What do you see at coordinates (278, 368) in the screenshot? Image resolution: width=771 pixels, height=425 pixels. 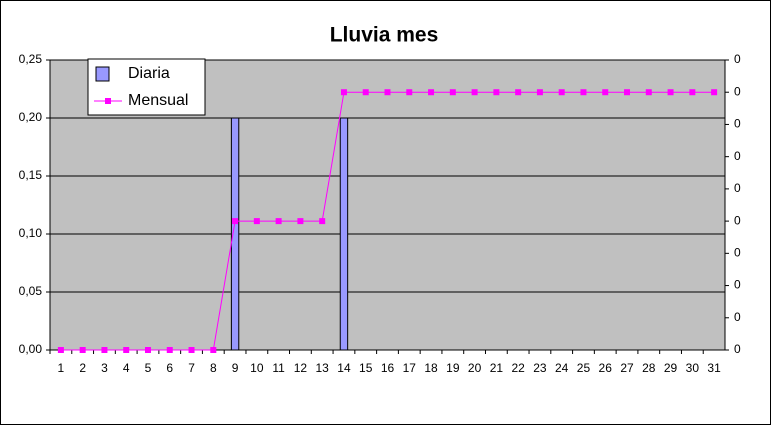 I see `x-tick-label: 11` at bounding box center [278, 368].